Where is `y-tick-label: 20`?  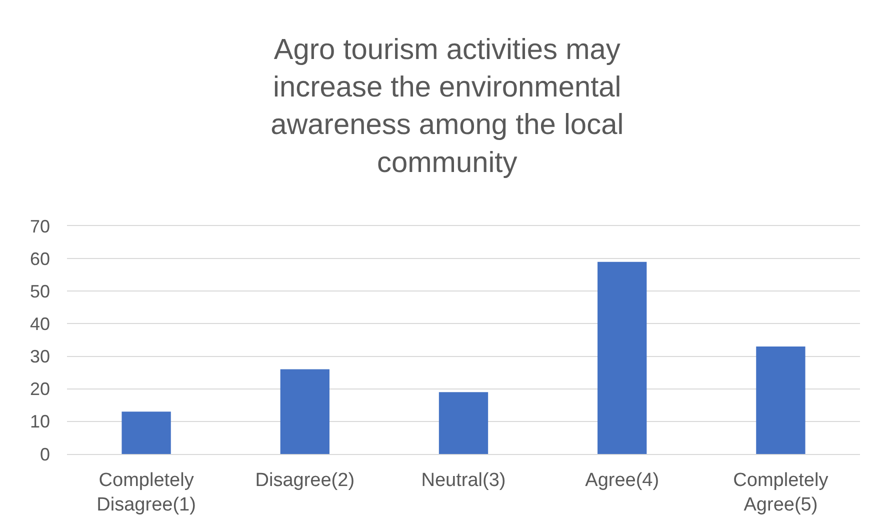
y-tick-label: 20 is located at coordinates (40, 389).